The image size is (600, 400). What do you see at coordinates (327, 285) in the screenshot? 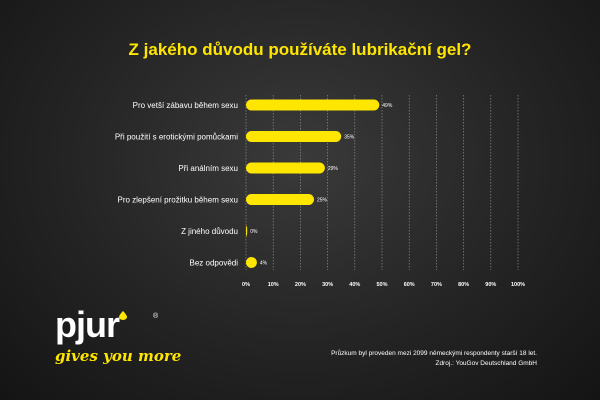
I see `x-tick-label: 30%` at bounding box center [327, 285].